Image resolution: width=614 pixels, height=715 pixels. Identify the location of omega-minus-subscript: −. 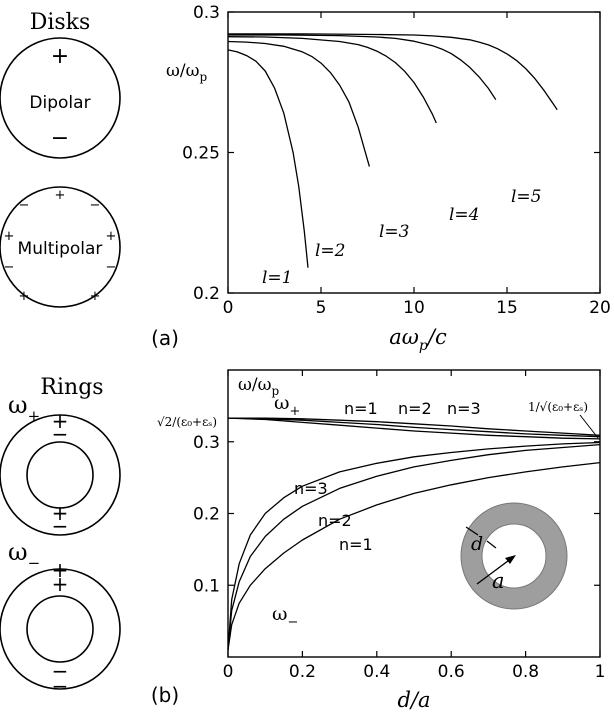
(34, 563).